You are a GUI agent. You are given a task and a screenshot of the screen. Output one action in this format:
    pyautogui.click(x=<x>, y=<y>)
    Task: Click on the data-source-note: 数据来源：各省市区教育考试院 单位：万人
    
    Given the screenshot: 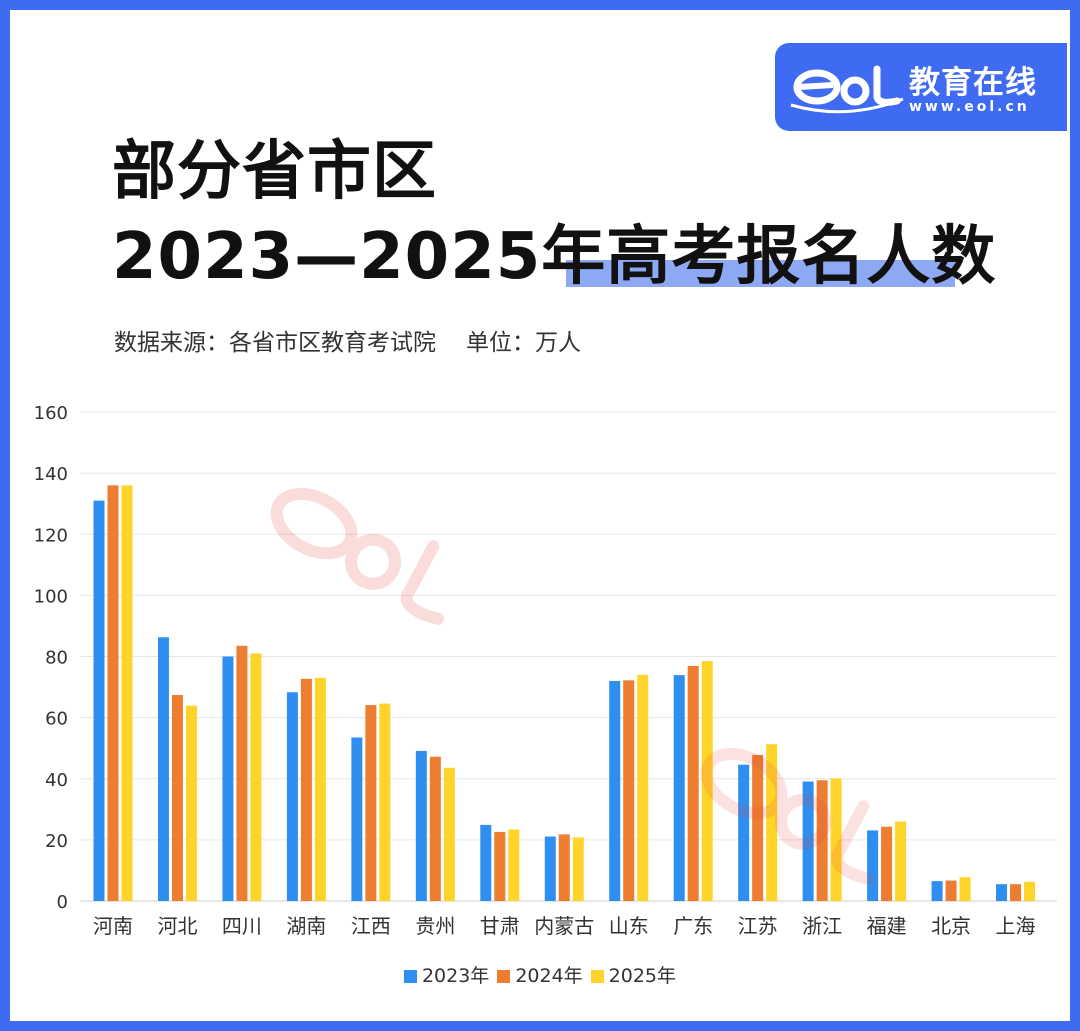 What is the action you would take?
    pyautogui.click(x=347, y=340)
    